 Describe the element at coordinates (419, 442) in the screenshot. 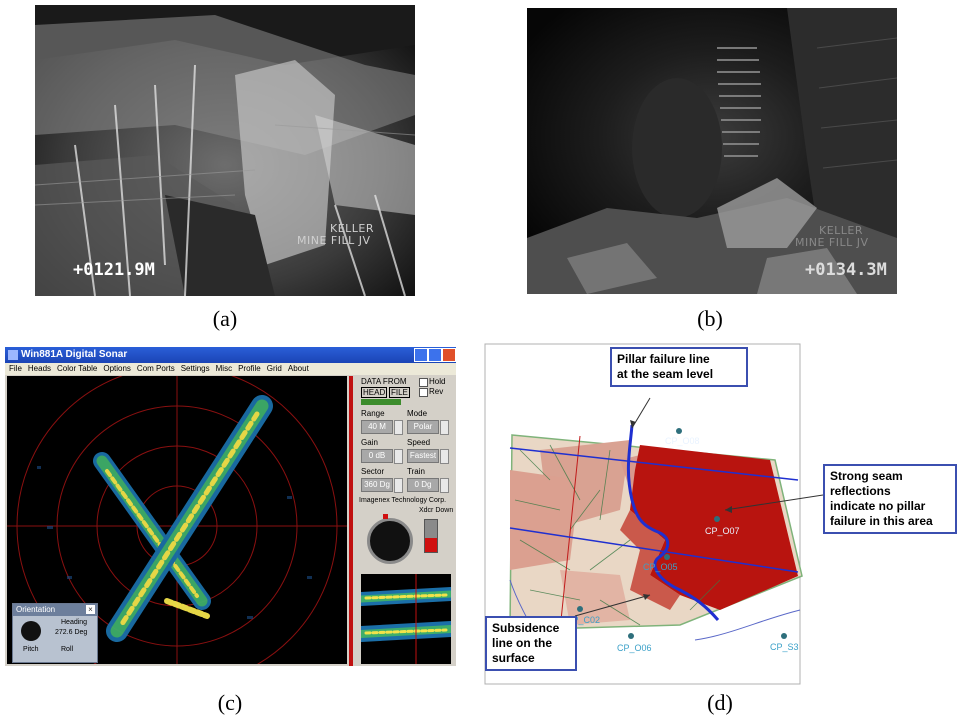

I see `speed-label: Speed` at that location.